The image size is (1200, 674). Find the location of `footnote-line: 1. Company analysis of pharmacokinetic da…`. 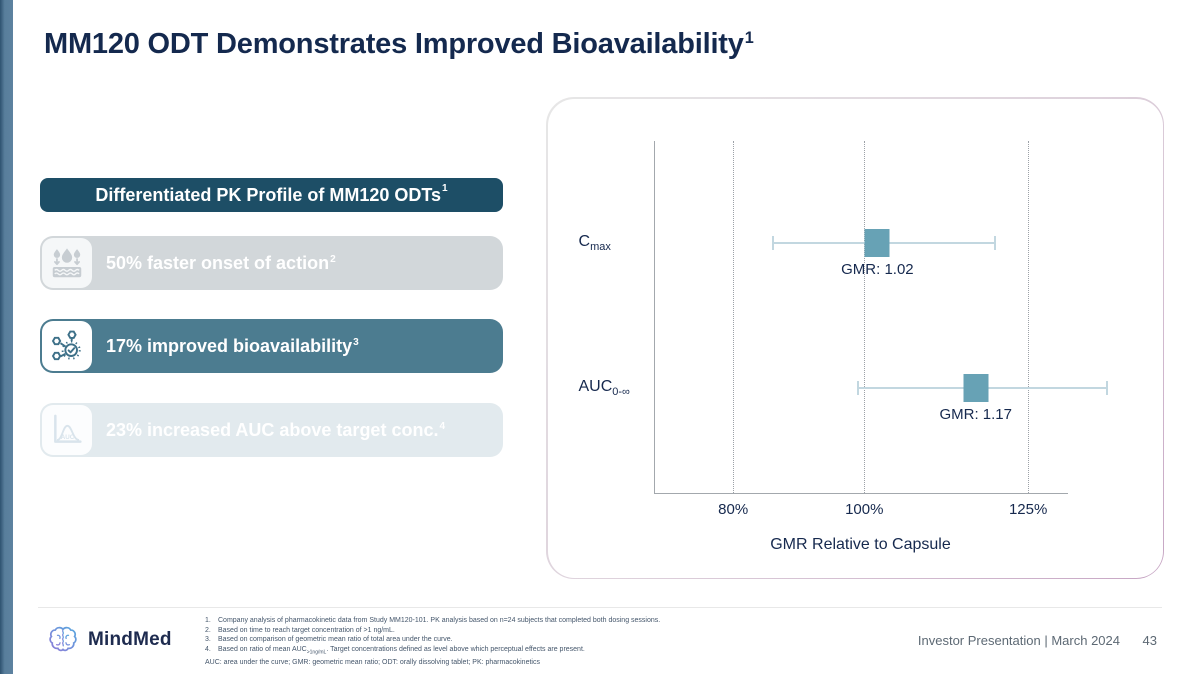

footnote-line: 1. Company analysis of pharmacokinetic da… is located at coordinates (433, 620).